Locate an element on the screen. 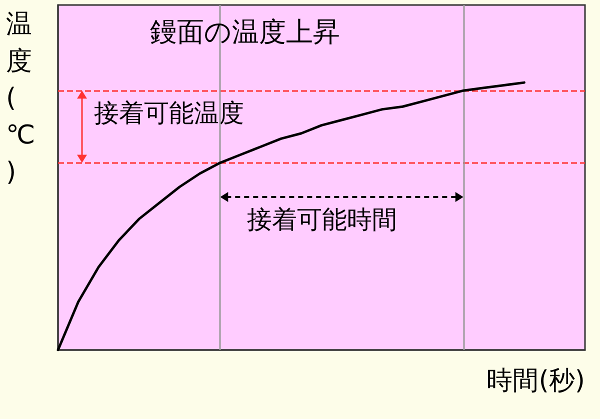 The height and width of the screenshot is (419, 600). chart-title: 鏝面の温度上昇 is located at coordinates (245, 32).